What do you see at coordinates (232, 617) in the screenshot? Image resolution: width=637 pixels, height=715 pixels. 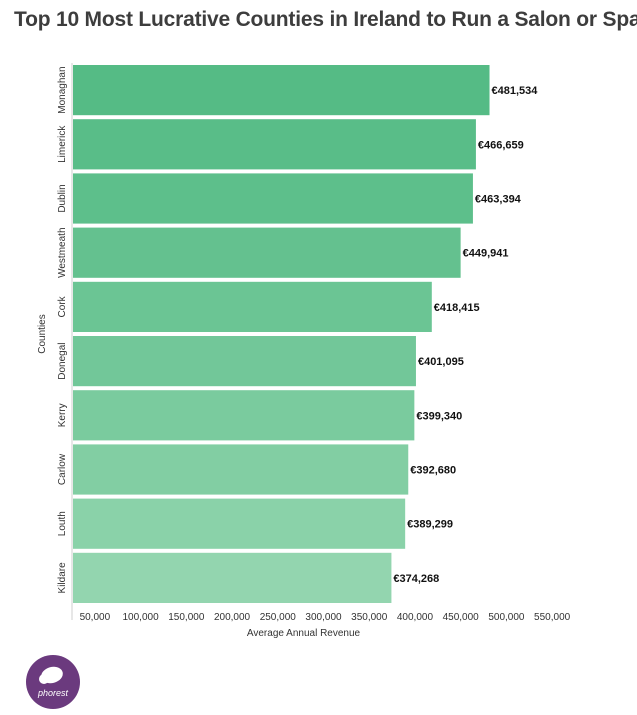 I see `x-tick-label: 200,000` at bounding box center [232, 617].